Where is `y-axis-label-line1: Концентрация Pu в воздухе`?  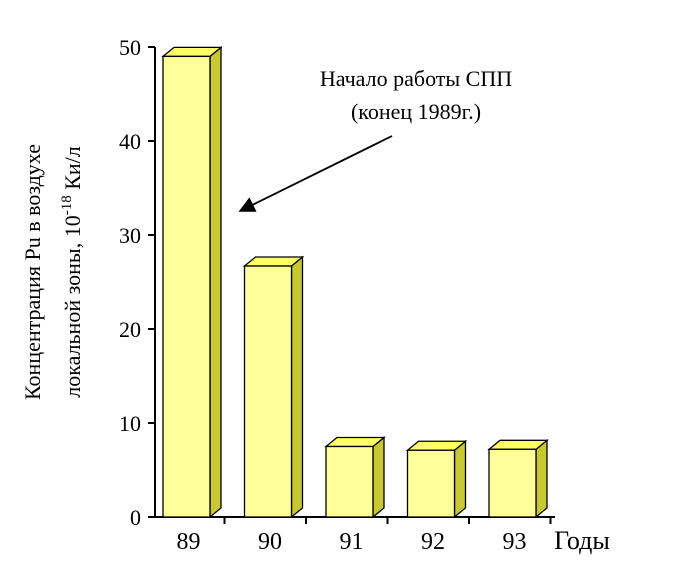 y-axis-label-line1: Концентрация Pu в воздухе is located at coordinates (32, 272).